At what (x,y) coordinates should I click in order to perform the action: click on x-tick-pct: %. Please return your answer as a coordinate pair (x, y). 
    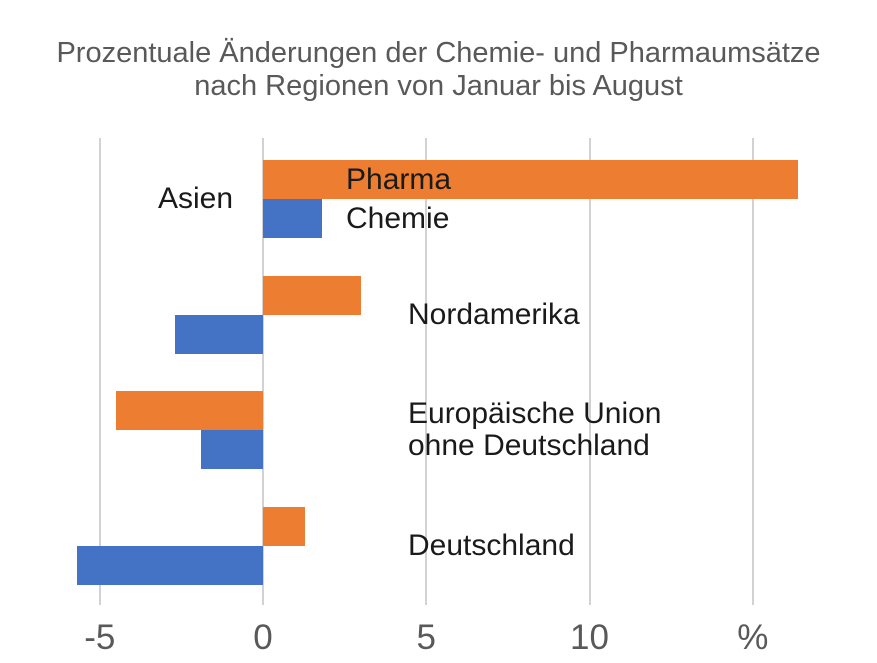
    Looking at the image, I should click on (753, 637).